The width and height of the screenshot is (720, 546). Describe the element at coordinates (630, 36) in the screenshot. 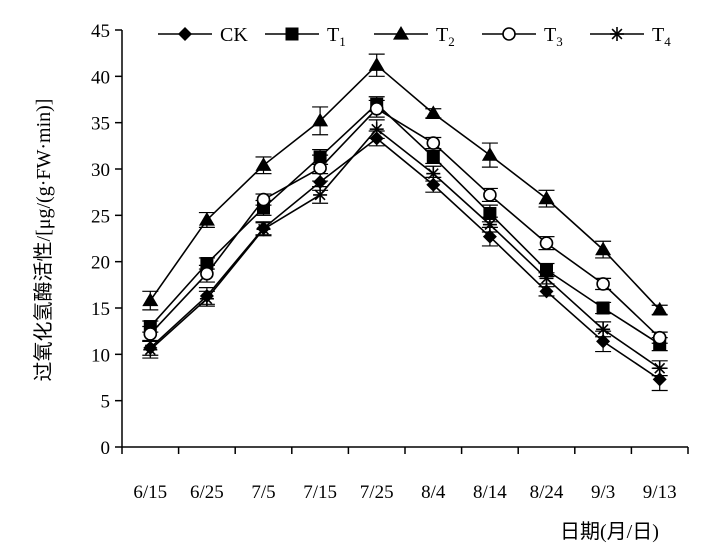

I see `legend-item: T4` at that location.